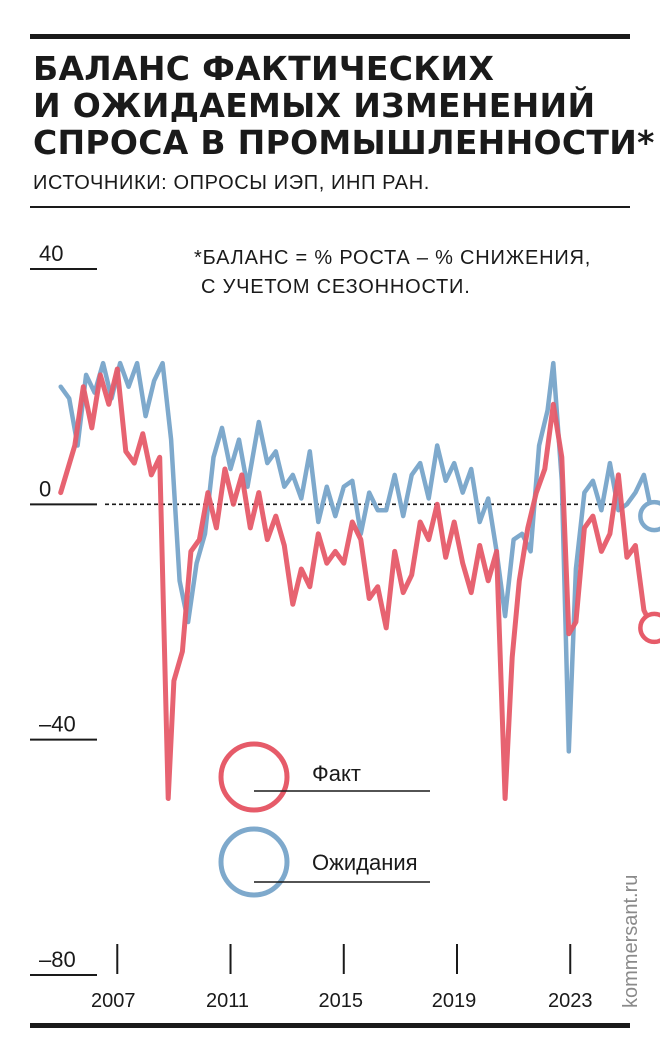  What do you see at coordinates (330, 36) in the screenshot?
I see `top-rule` at bounding box center [330, 36].